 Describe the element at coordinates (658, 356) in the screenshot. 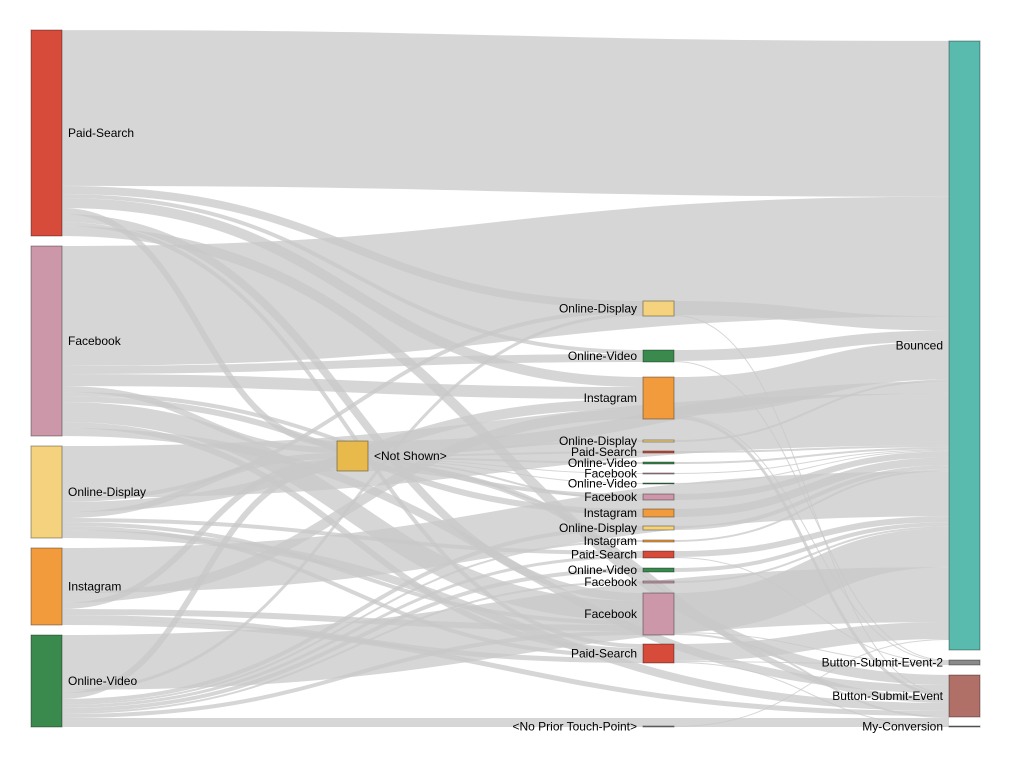

I see `node-bar-m_ov1` at that location.